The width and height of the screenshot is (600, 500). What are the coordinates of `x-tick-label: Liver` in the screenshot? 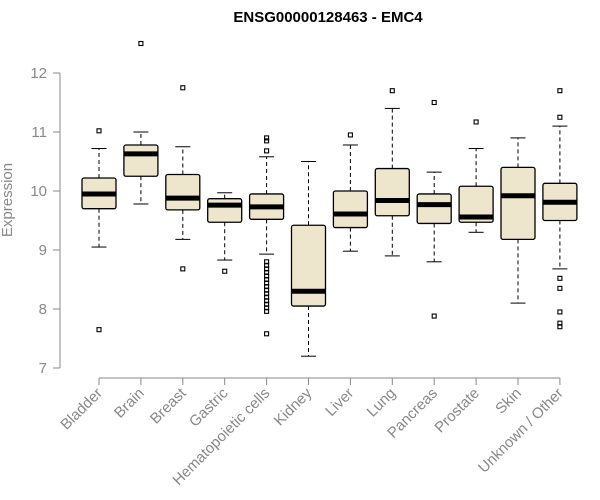 It's located at (339, 402).